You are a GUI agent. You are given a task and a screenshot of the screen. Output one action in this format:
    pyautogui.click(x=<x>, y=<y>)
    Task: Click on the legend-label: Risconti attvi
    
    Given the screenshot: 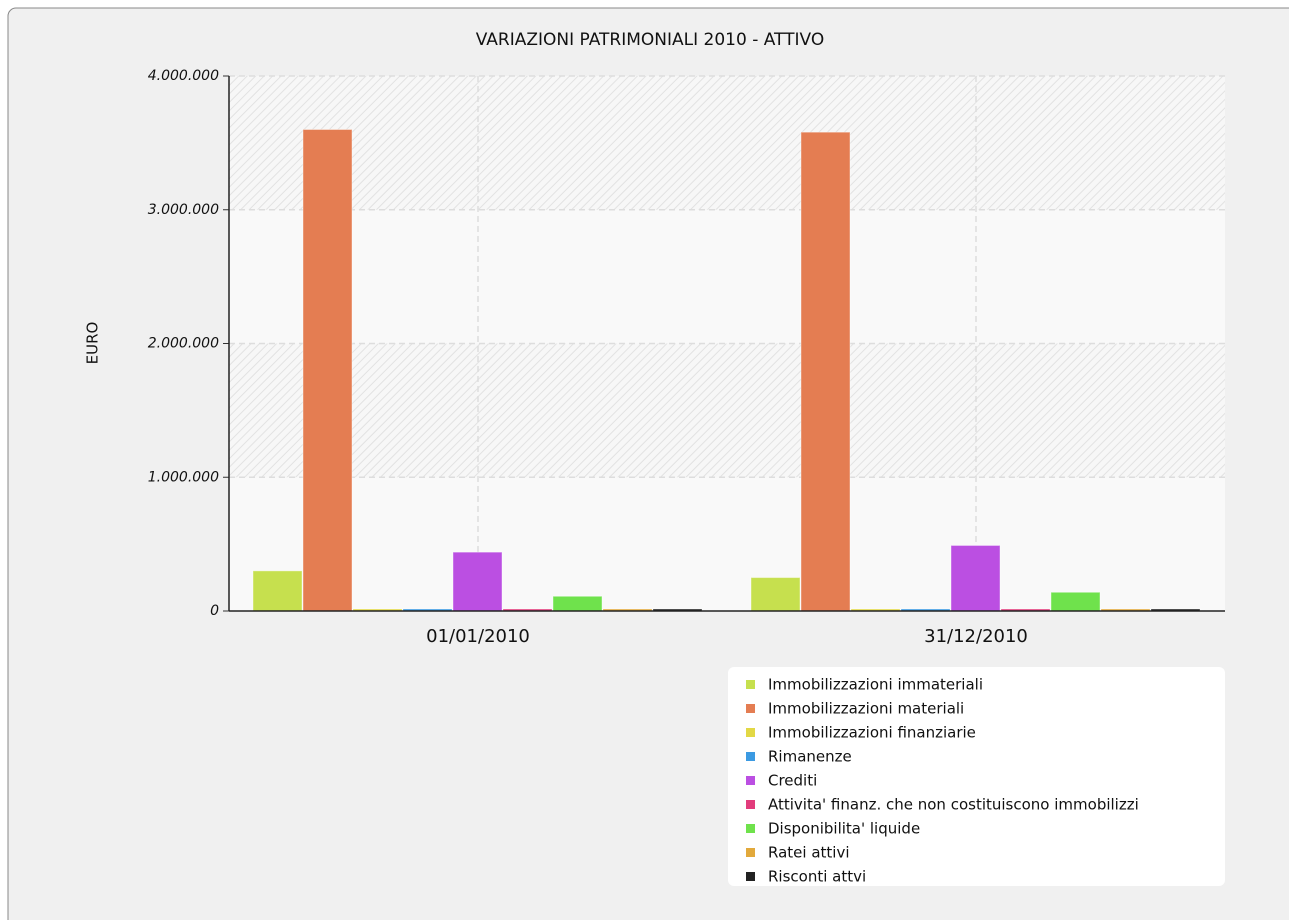 What is the action you would take?
    pyautogui.click(x=817, y=877)
    